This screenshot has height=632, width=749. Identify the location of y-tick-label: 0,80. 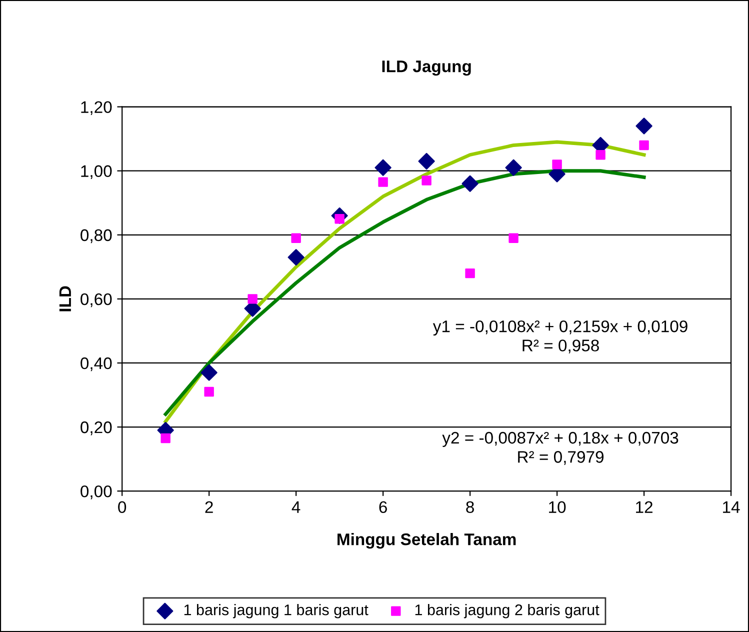
(96, 236).